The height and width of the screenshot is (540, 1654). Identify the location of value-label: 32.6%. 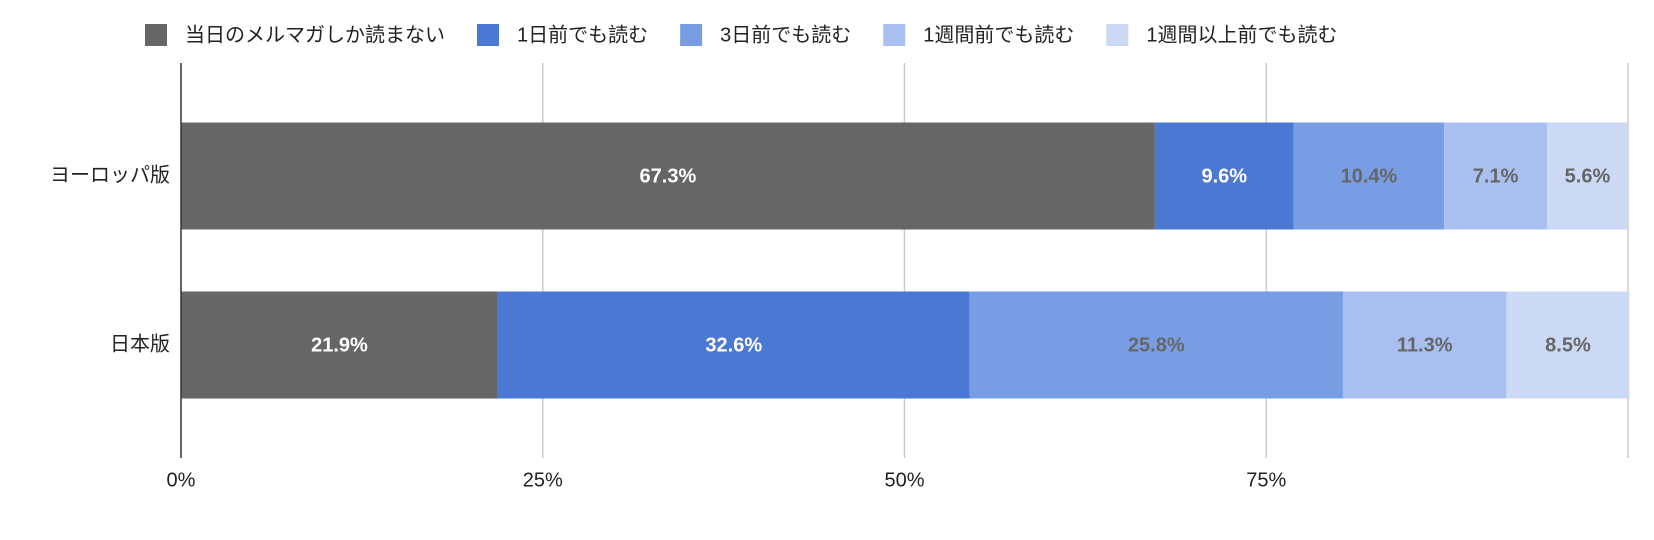
(733, 345).